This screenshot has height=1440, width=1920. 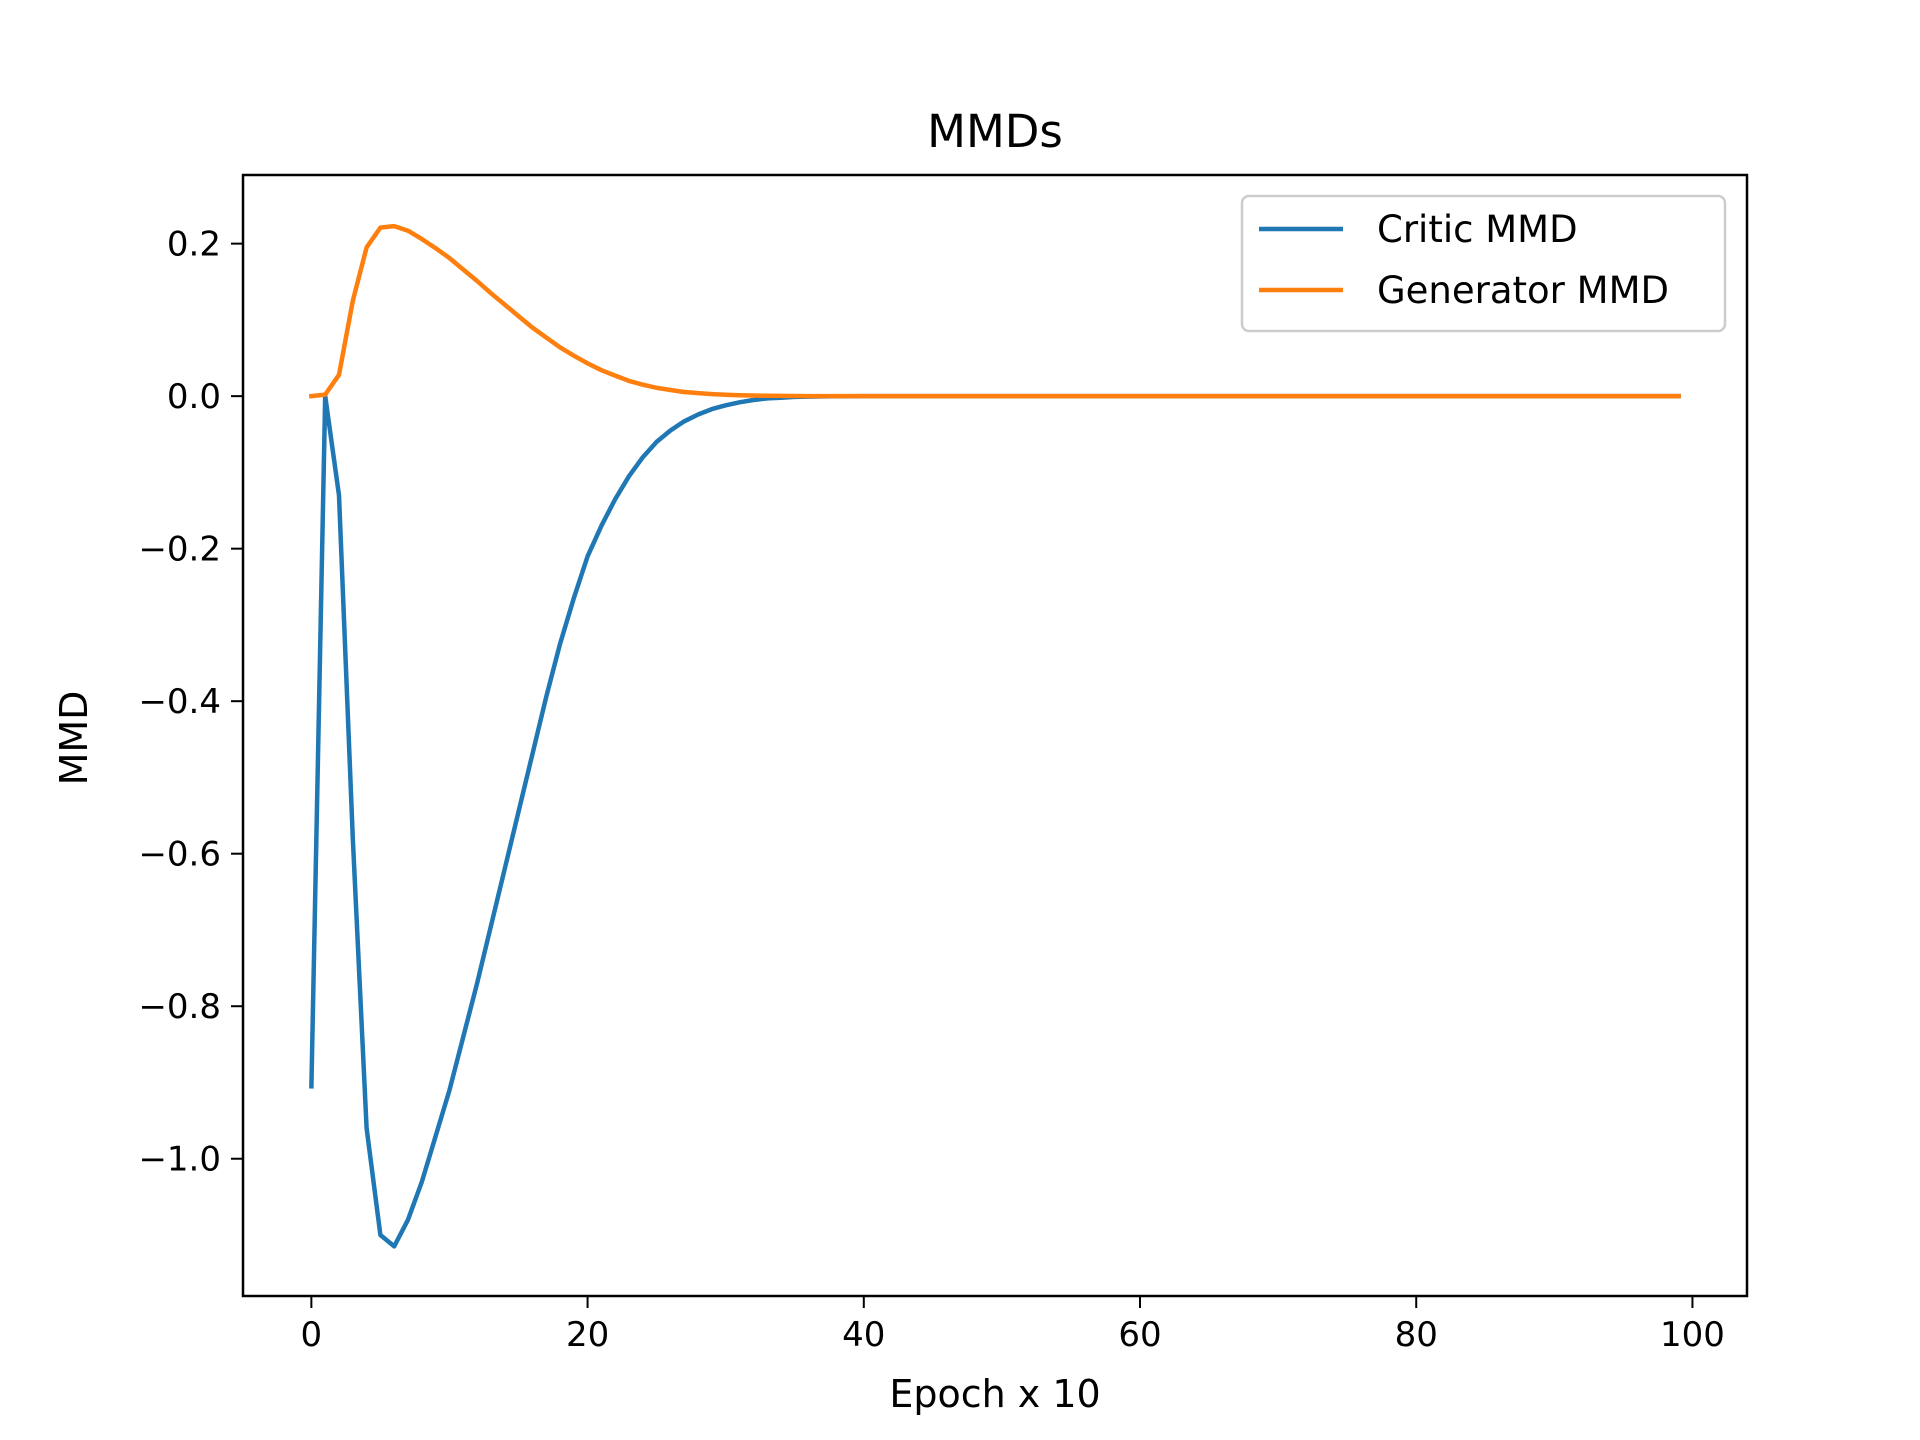 I want to click on legend-label-generator-mmd: Generator MMD, so click(x=1523, y=290).